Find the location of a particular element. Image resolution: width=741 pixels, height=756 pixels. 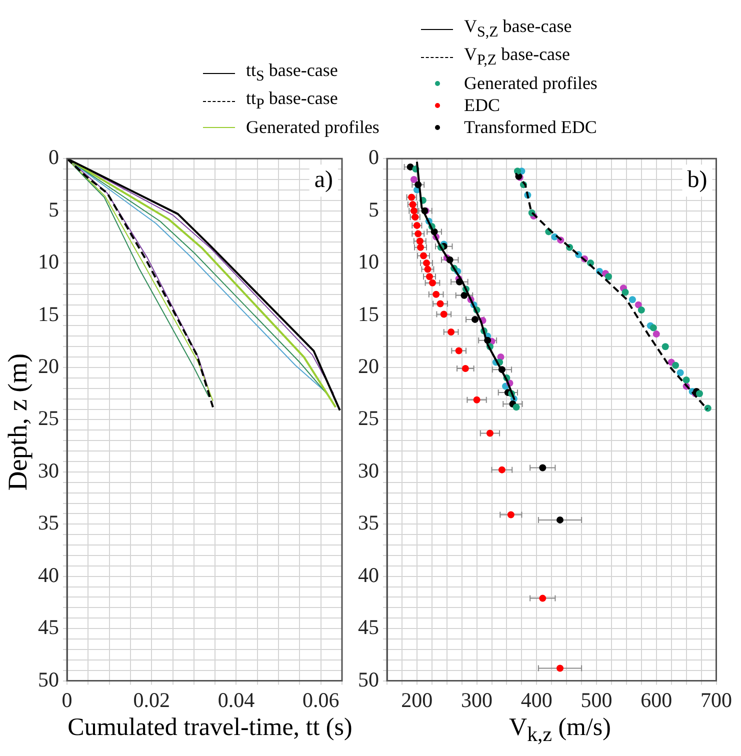

x-tick-label: 500 is located at coordinates (596, 700).